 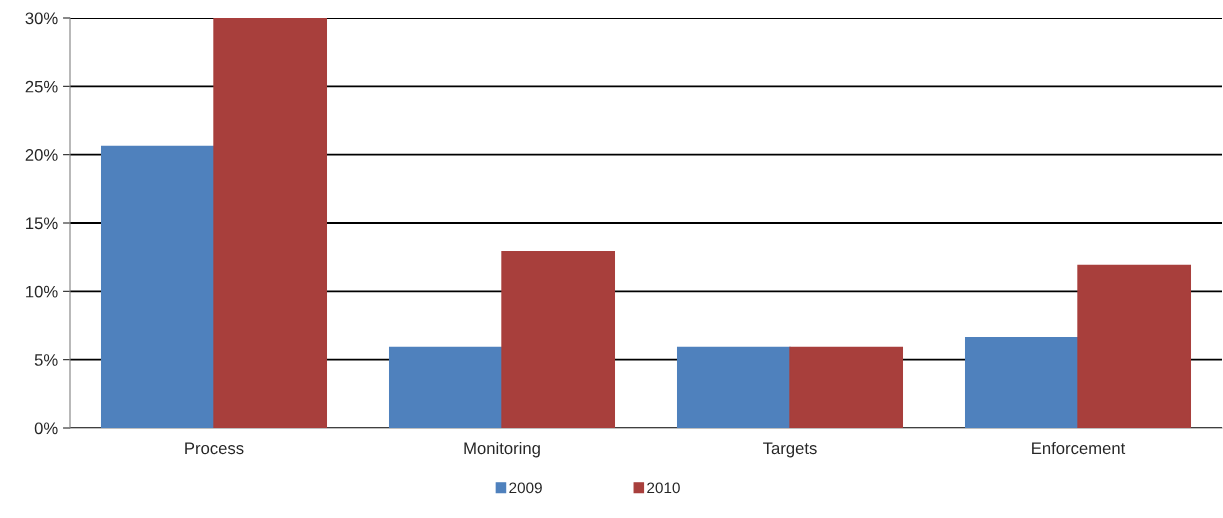 What do you see at coordinates (790, 450) in the screenshot?
I see `x-tick-label: Targets` at bounding box center [790, 450].